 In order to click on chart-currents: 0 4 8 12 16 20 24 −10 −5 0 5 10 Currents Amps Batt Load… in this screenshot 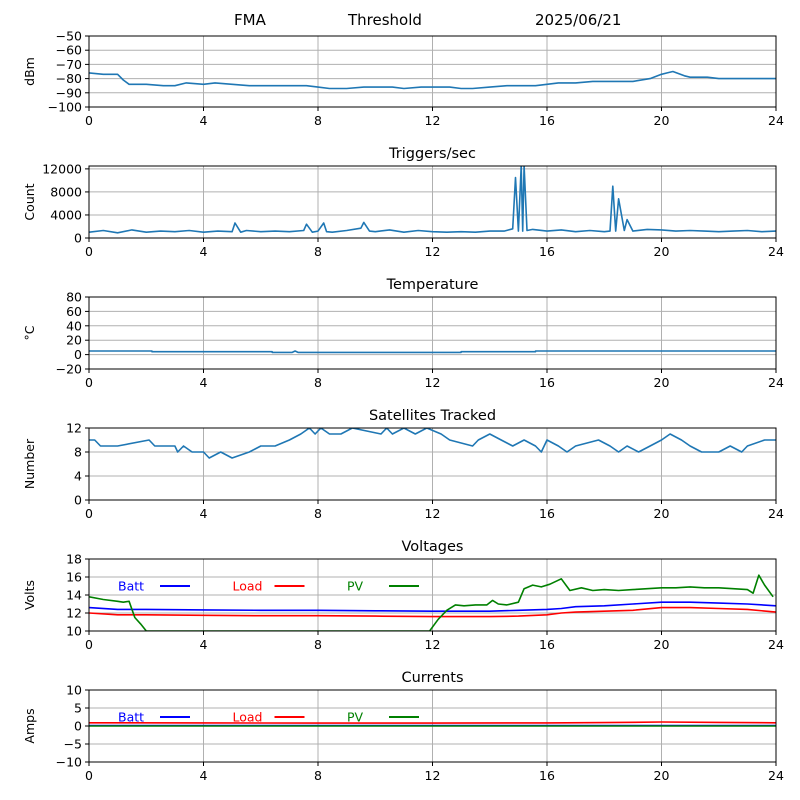, I will do `click(403, 726)`.